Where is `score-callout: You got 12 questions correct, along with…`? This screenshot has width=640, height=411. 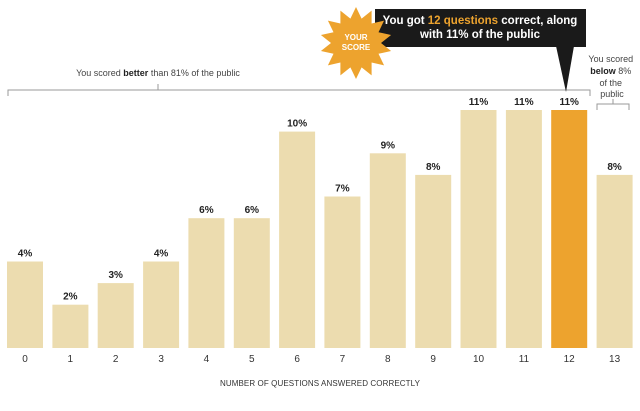
score-callout: You got 12 questions correct, along with… is located at coordinates (480, 50).